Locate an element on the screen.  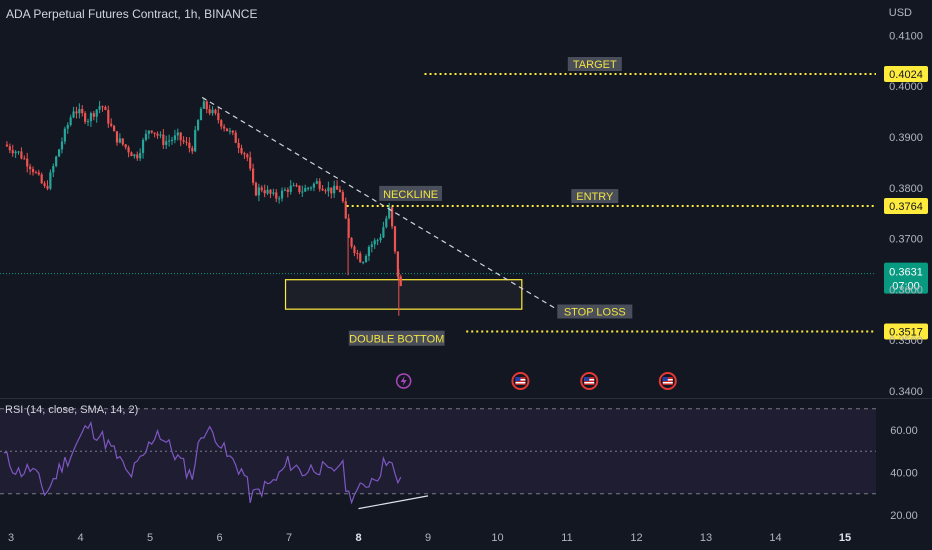
double-bottom-zone is located at coordinates (403, 294).